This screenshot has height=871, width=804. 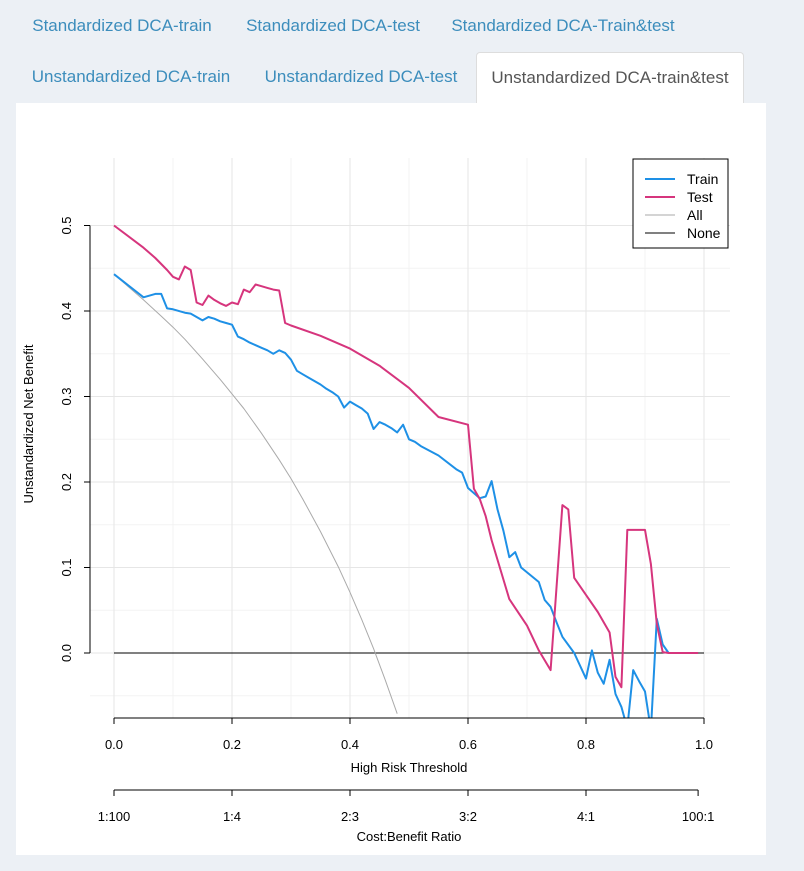 What do you see at coordinates (66, 225) in the screenshot?
I see `y-tick-label: 0.5` at bounding box center [66, 225].